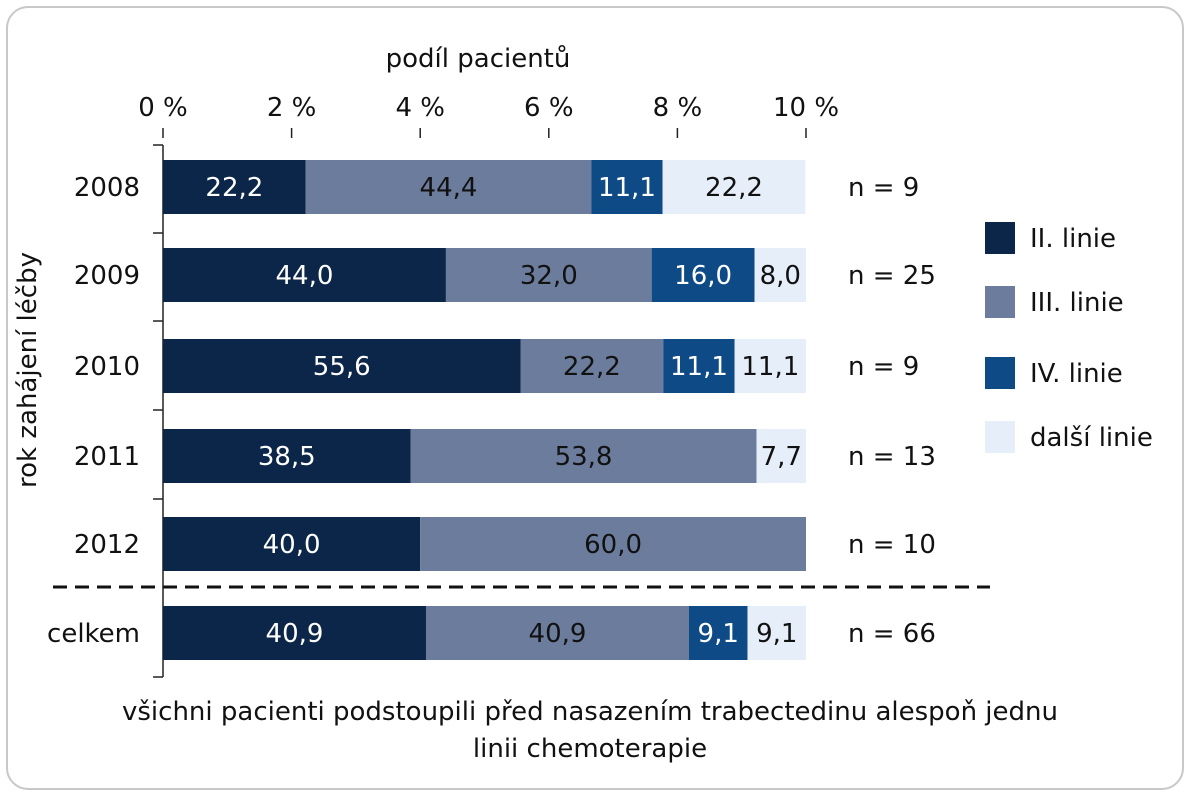  Describe the element at coordinates (292, 108) in the screenshot. I see `x-tick-label: 2 %` at that location.